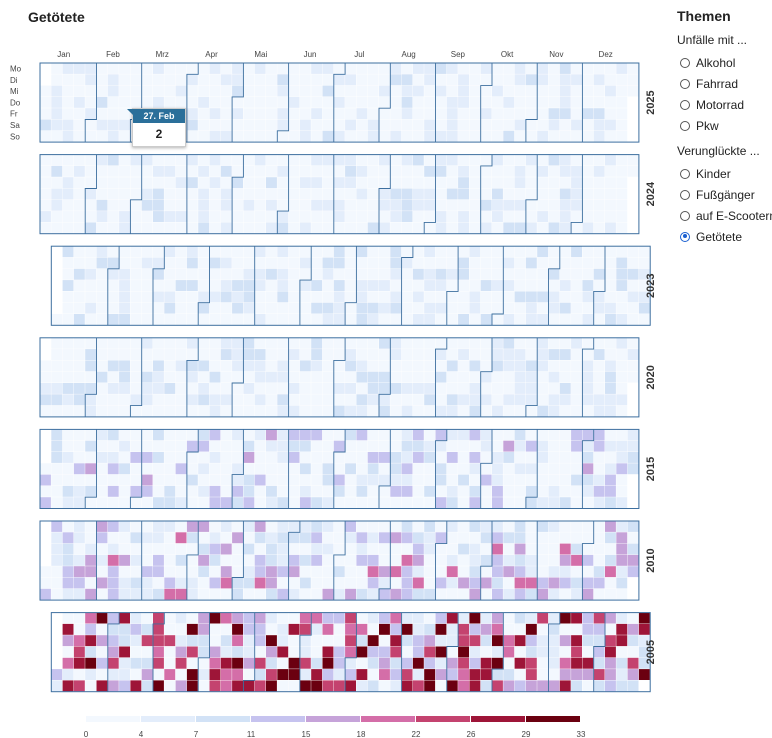 Image resolution: width=772 pixels, height=738 pixels. What do you see at coordinates (724, 194) in the screenshot?
I see `radio-fussgaenger: Fußgänger` at bounding box center [724, 194].